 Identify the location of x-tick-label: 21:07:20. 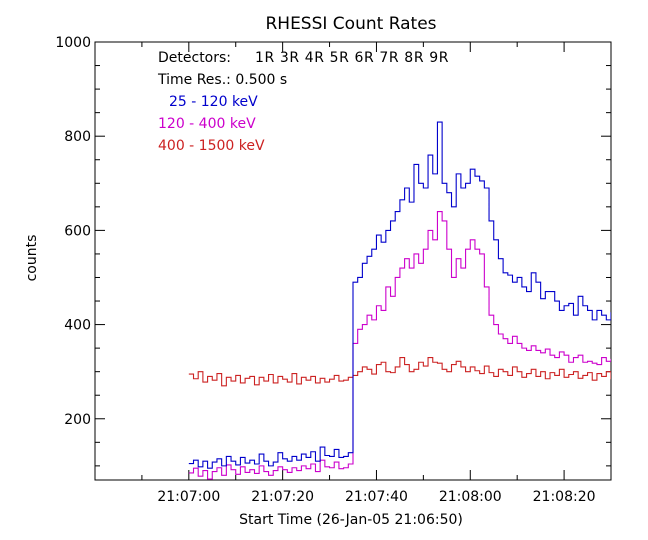
(282, 497).